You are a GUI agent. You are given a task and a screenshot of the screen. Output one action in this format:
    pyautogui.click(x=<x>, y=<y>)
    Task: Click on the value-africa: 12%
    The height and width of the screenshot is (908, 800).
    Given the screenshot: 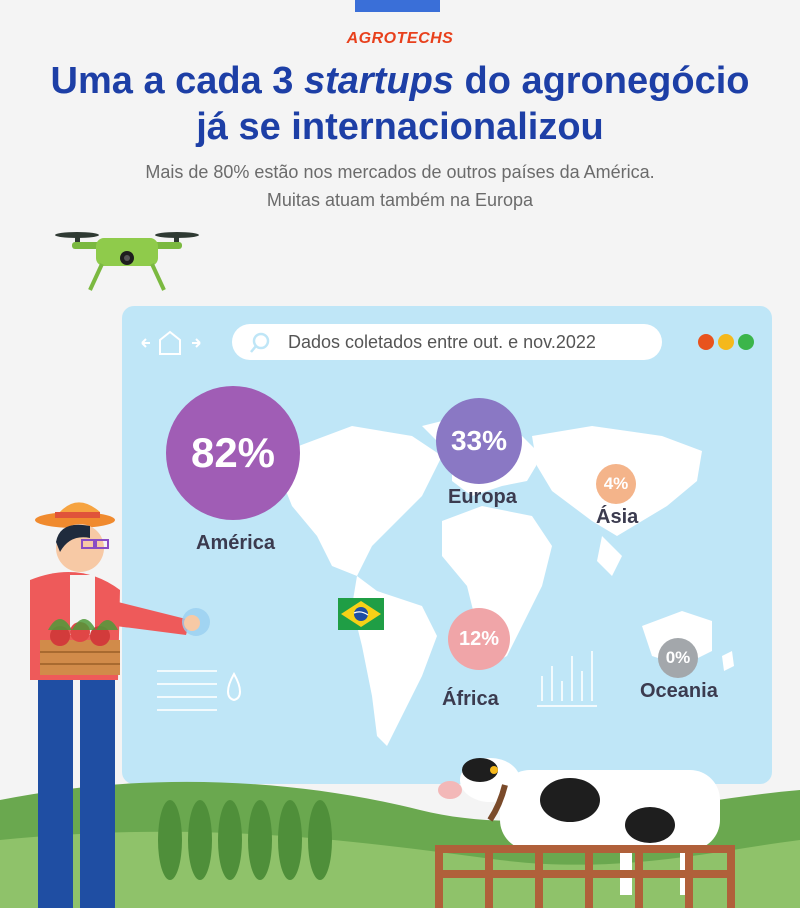 What is the action you would take?
    pyautogui.click(x=479, y=638)
    